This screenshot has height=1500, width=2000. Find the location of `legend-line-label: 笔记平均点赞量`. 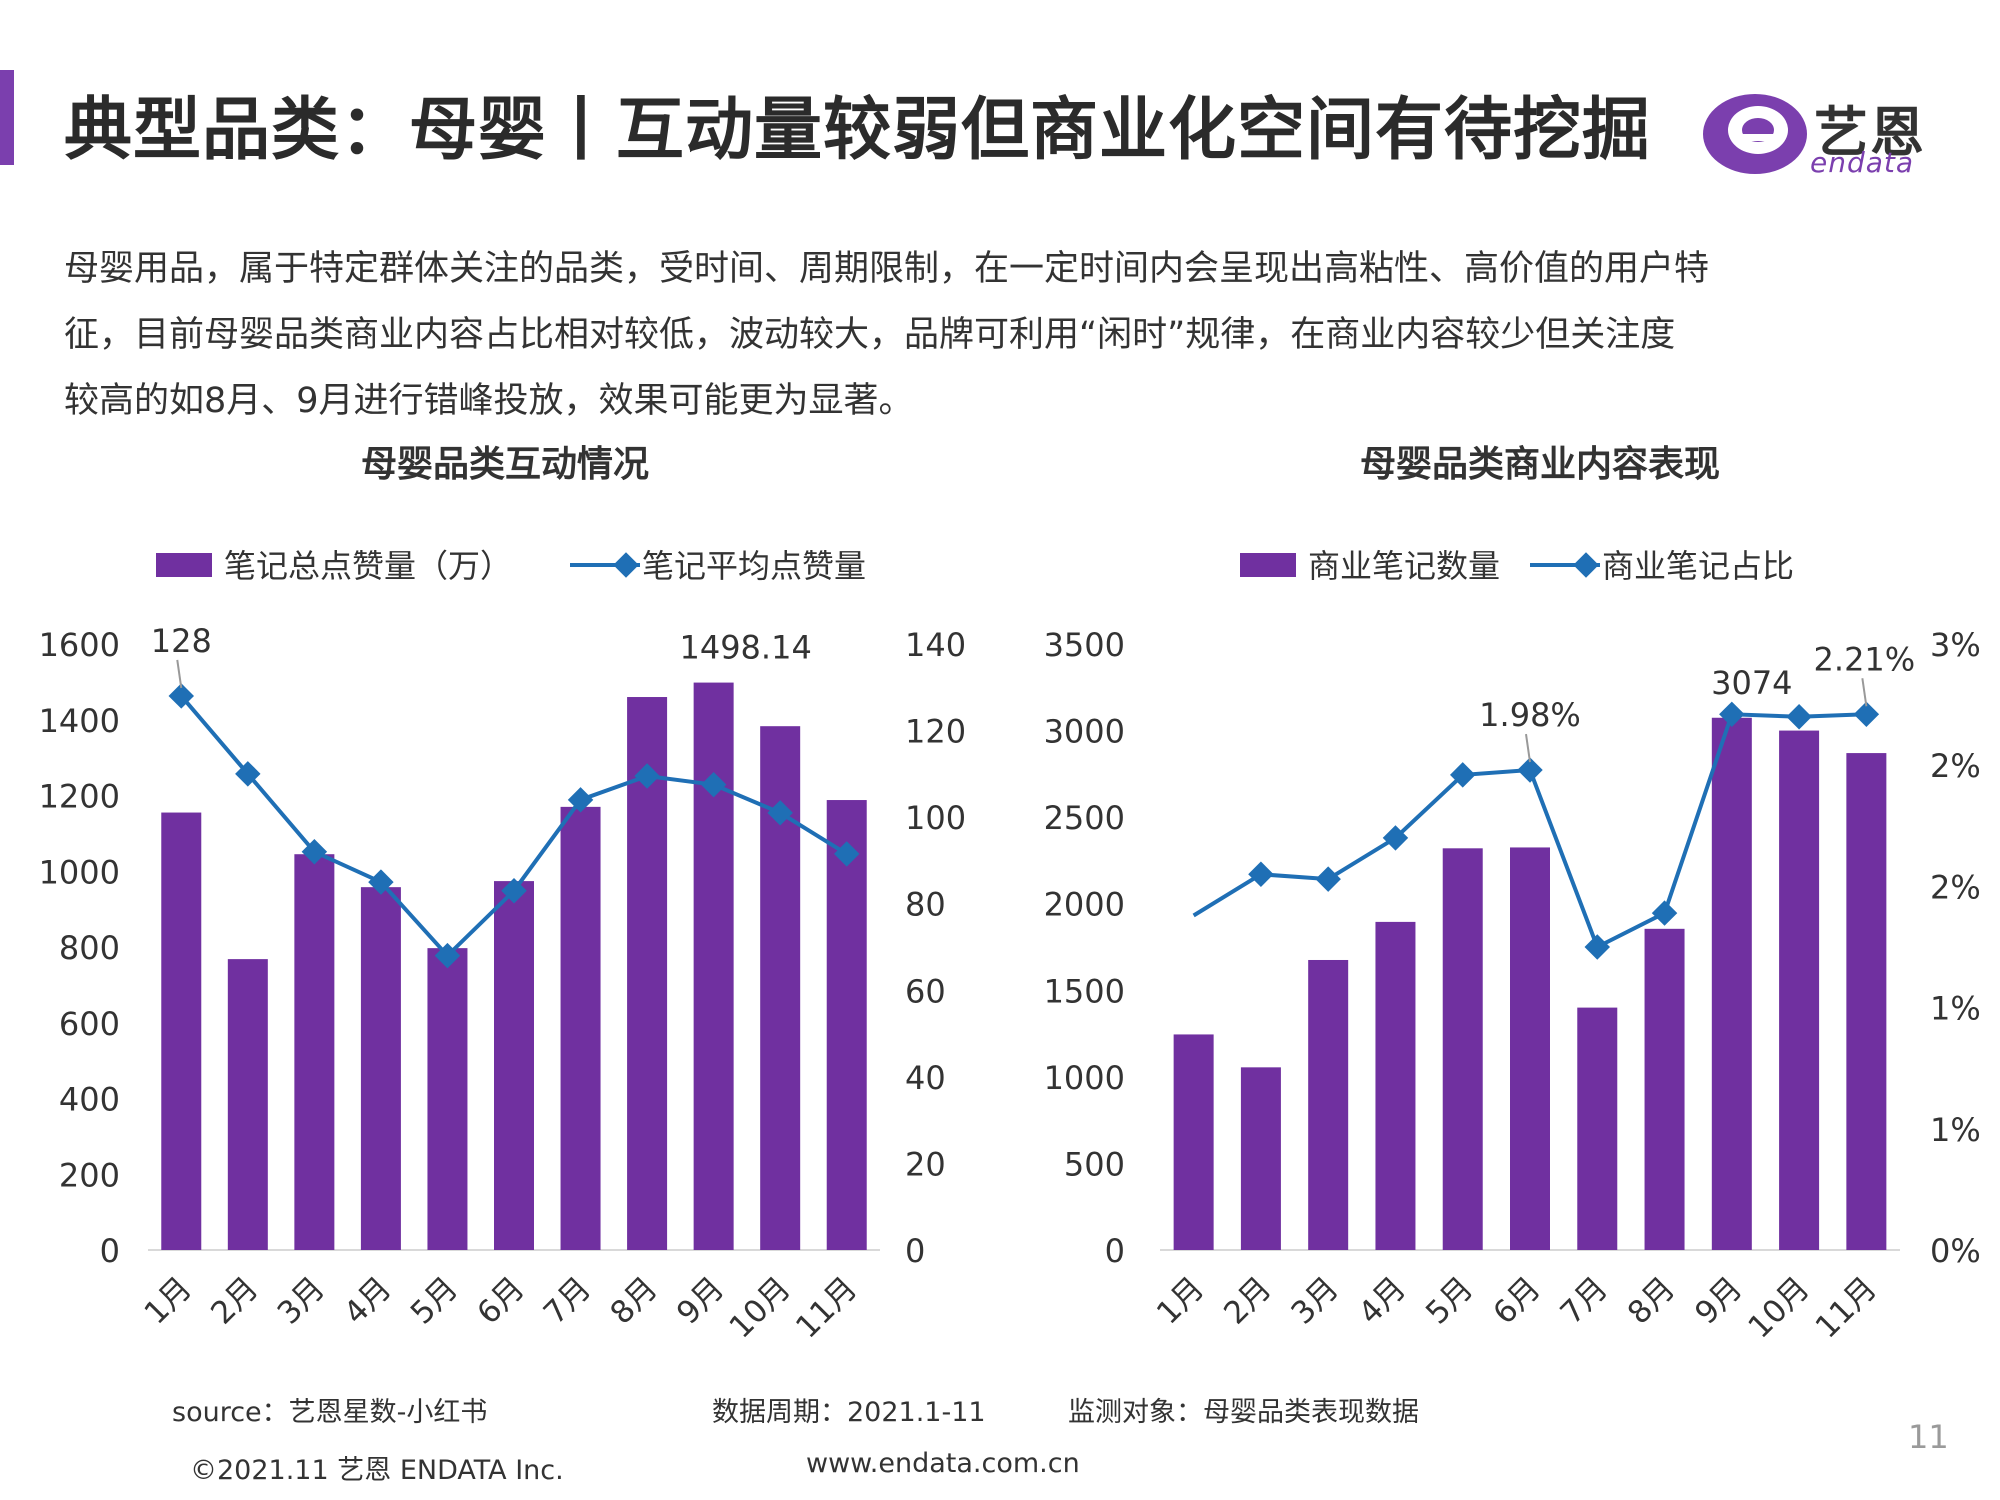

legend-line-label: 笔记平均点赞量 is located at coordinates (754, 566).